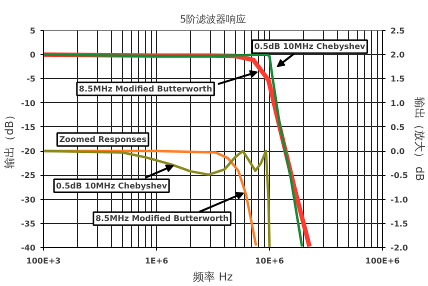 Image resolution: width=428 pixels, height=286 pixels. What do you see at coordinates (269, 261) in the screenshot?
I see `x-tick-label: 10E+6` at bounding box center [269, 261].